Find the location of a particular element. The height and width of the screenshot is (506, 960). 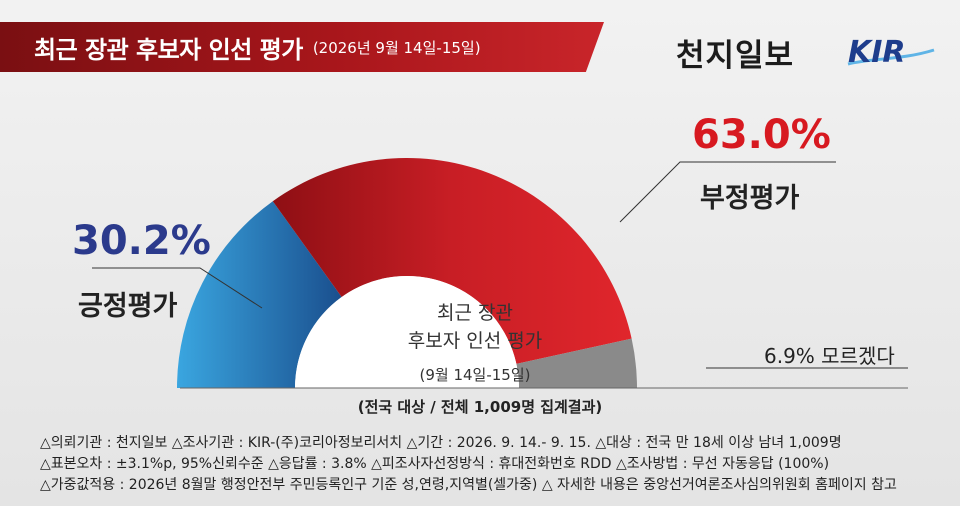

base-note: (전국 대상 / 전체 1,009명 집계결과) is located at coordinates (480, 407).